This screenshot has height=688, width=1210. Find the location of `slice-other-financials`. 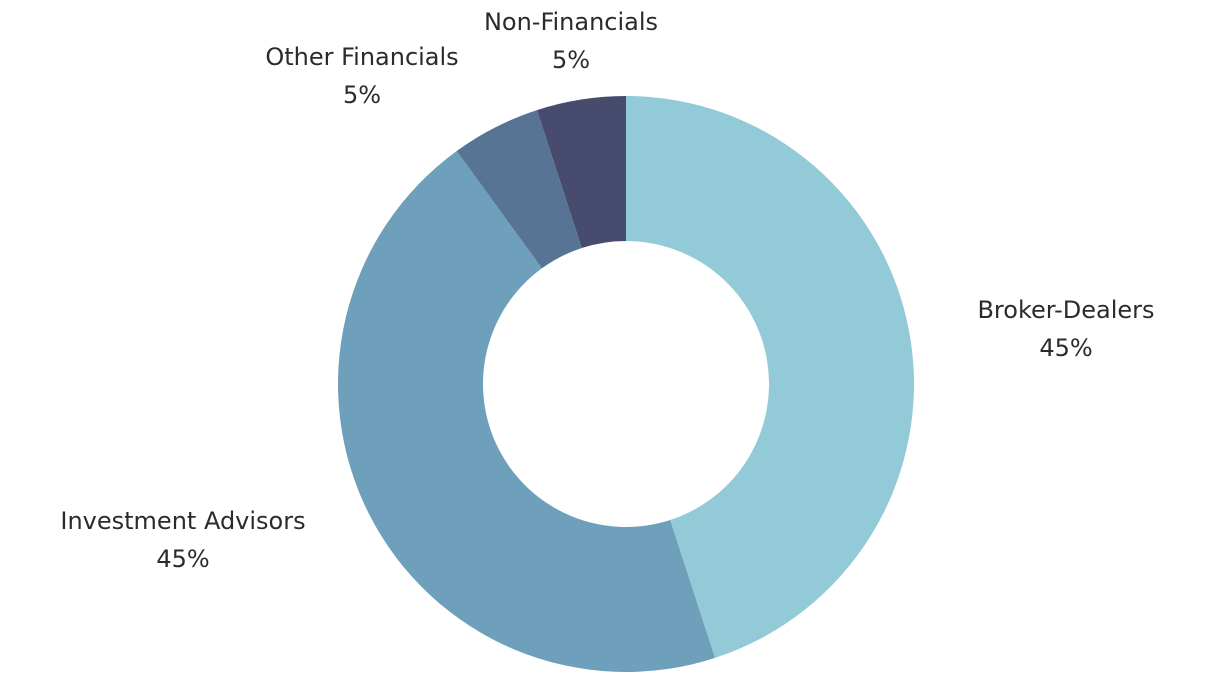

slice-other-financials is located at coordinates (519, 189).